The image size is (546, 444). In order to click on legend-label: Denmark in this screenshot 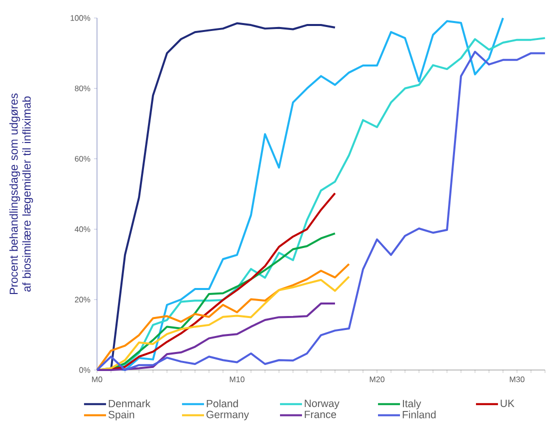, I will do `click(129, 404)`.